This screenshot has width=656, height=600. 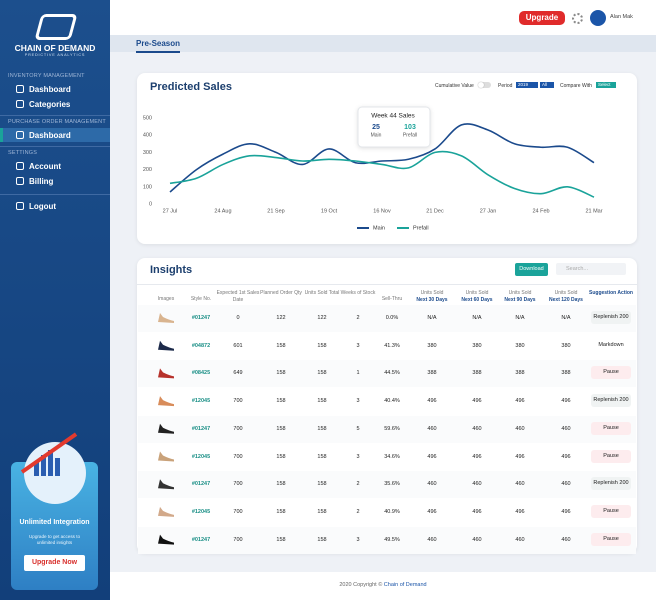 What do you see at coordinates (45, 166) in the screenshot?
I see `nav-item: Account` at bounding box center [45, 166].